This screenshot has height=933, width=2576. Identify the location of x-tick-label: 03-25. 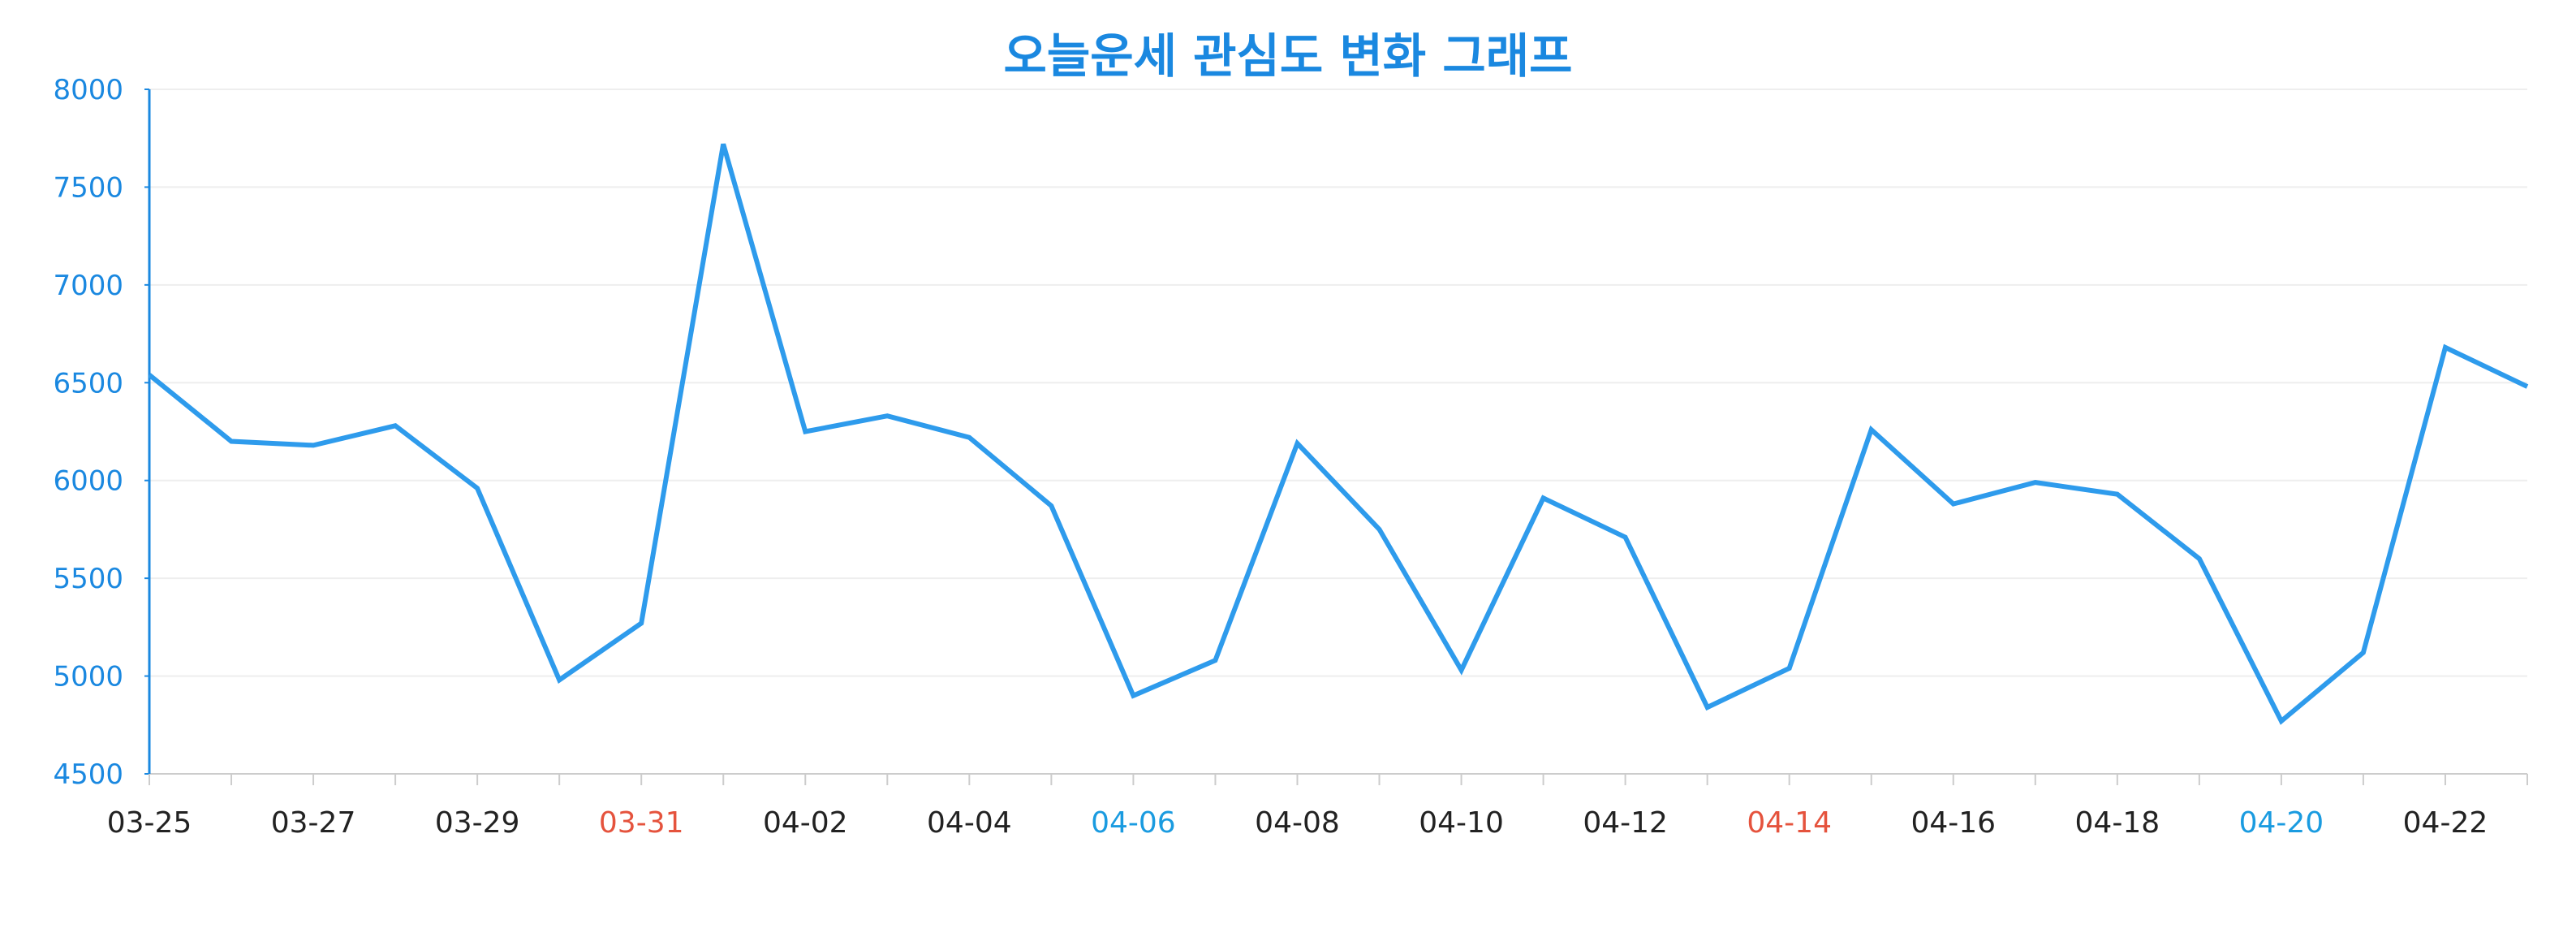
(149, 823).